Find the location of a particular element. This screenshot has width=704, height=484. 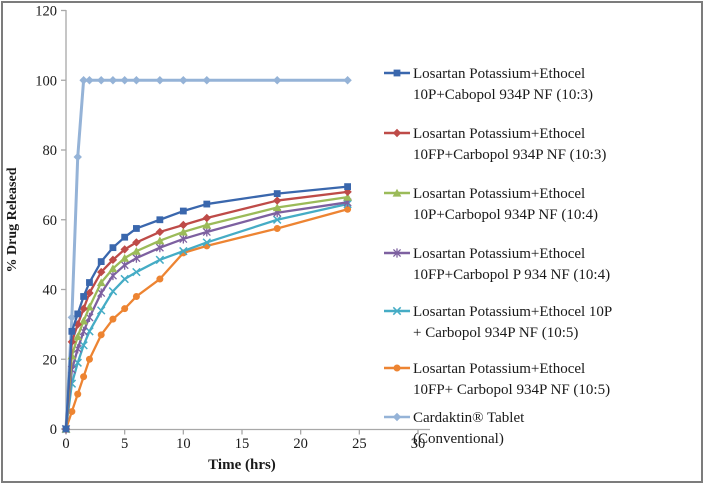

y-tick-label: 120 is located at coordinates (46, 12).